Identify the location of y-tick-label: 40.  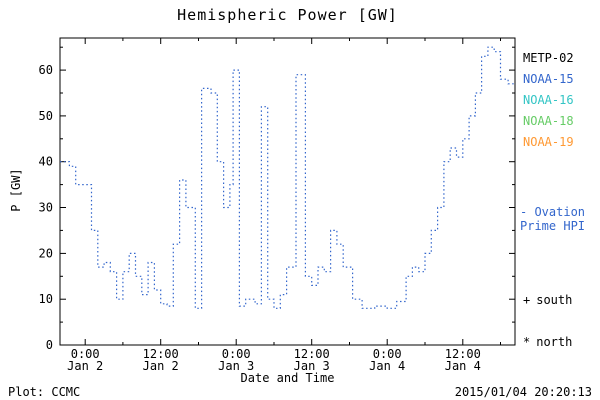
(46, 162).